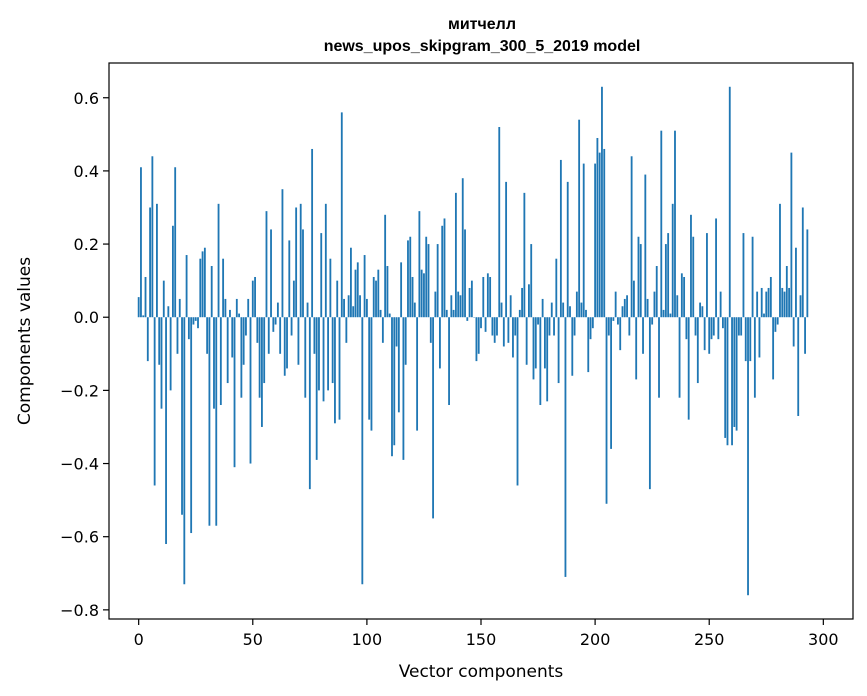 The image size is (867, 696). What do you see at coordinates (367, 639) in the screenshot?
I see `x-tick-label: 100` at bounding box center [367, 639].